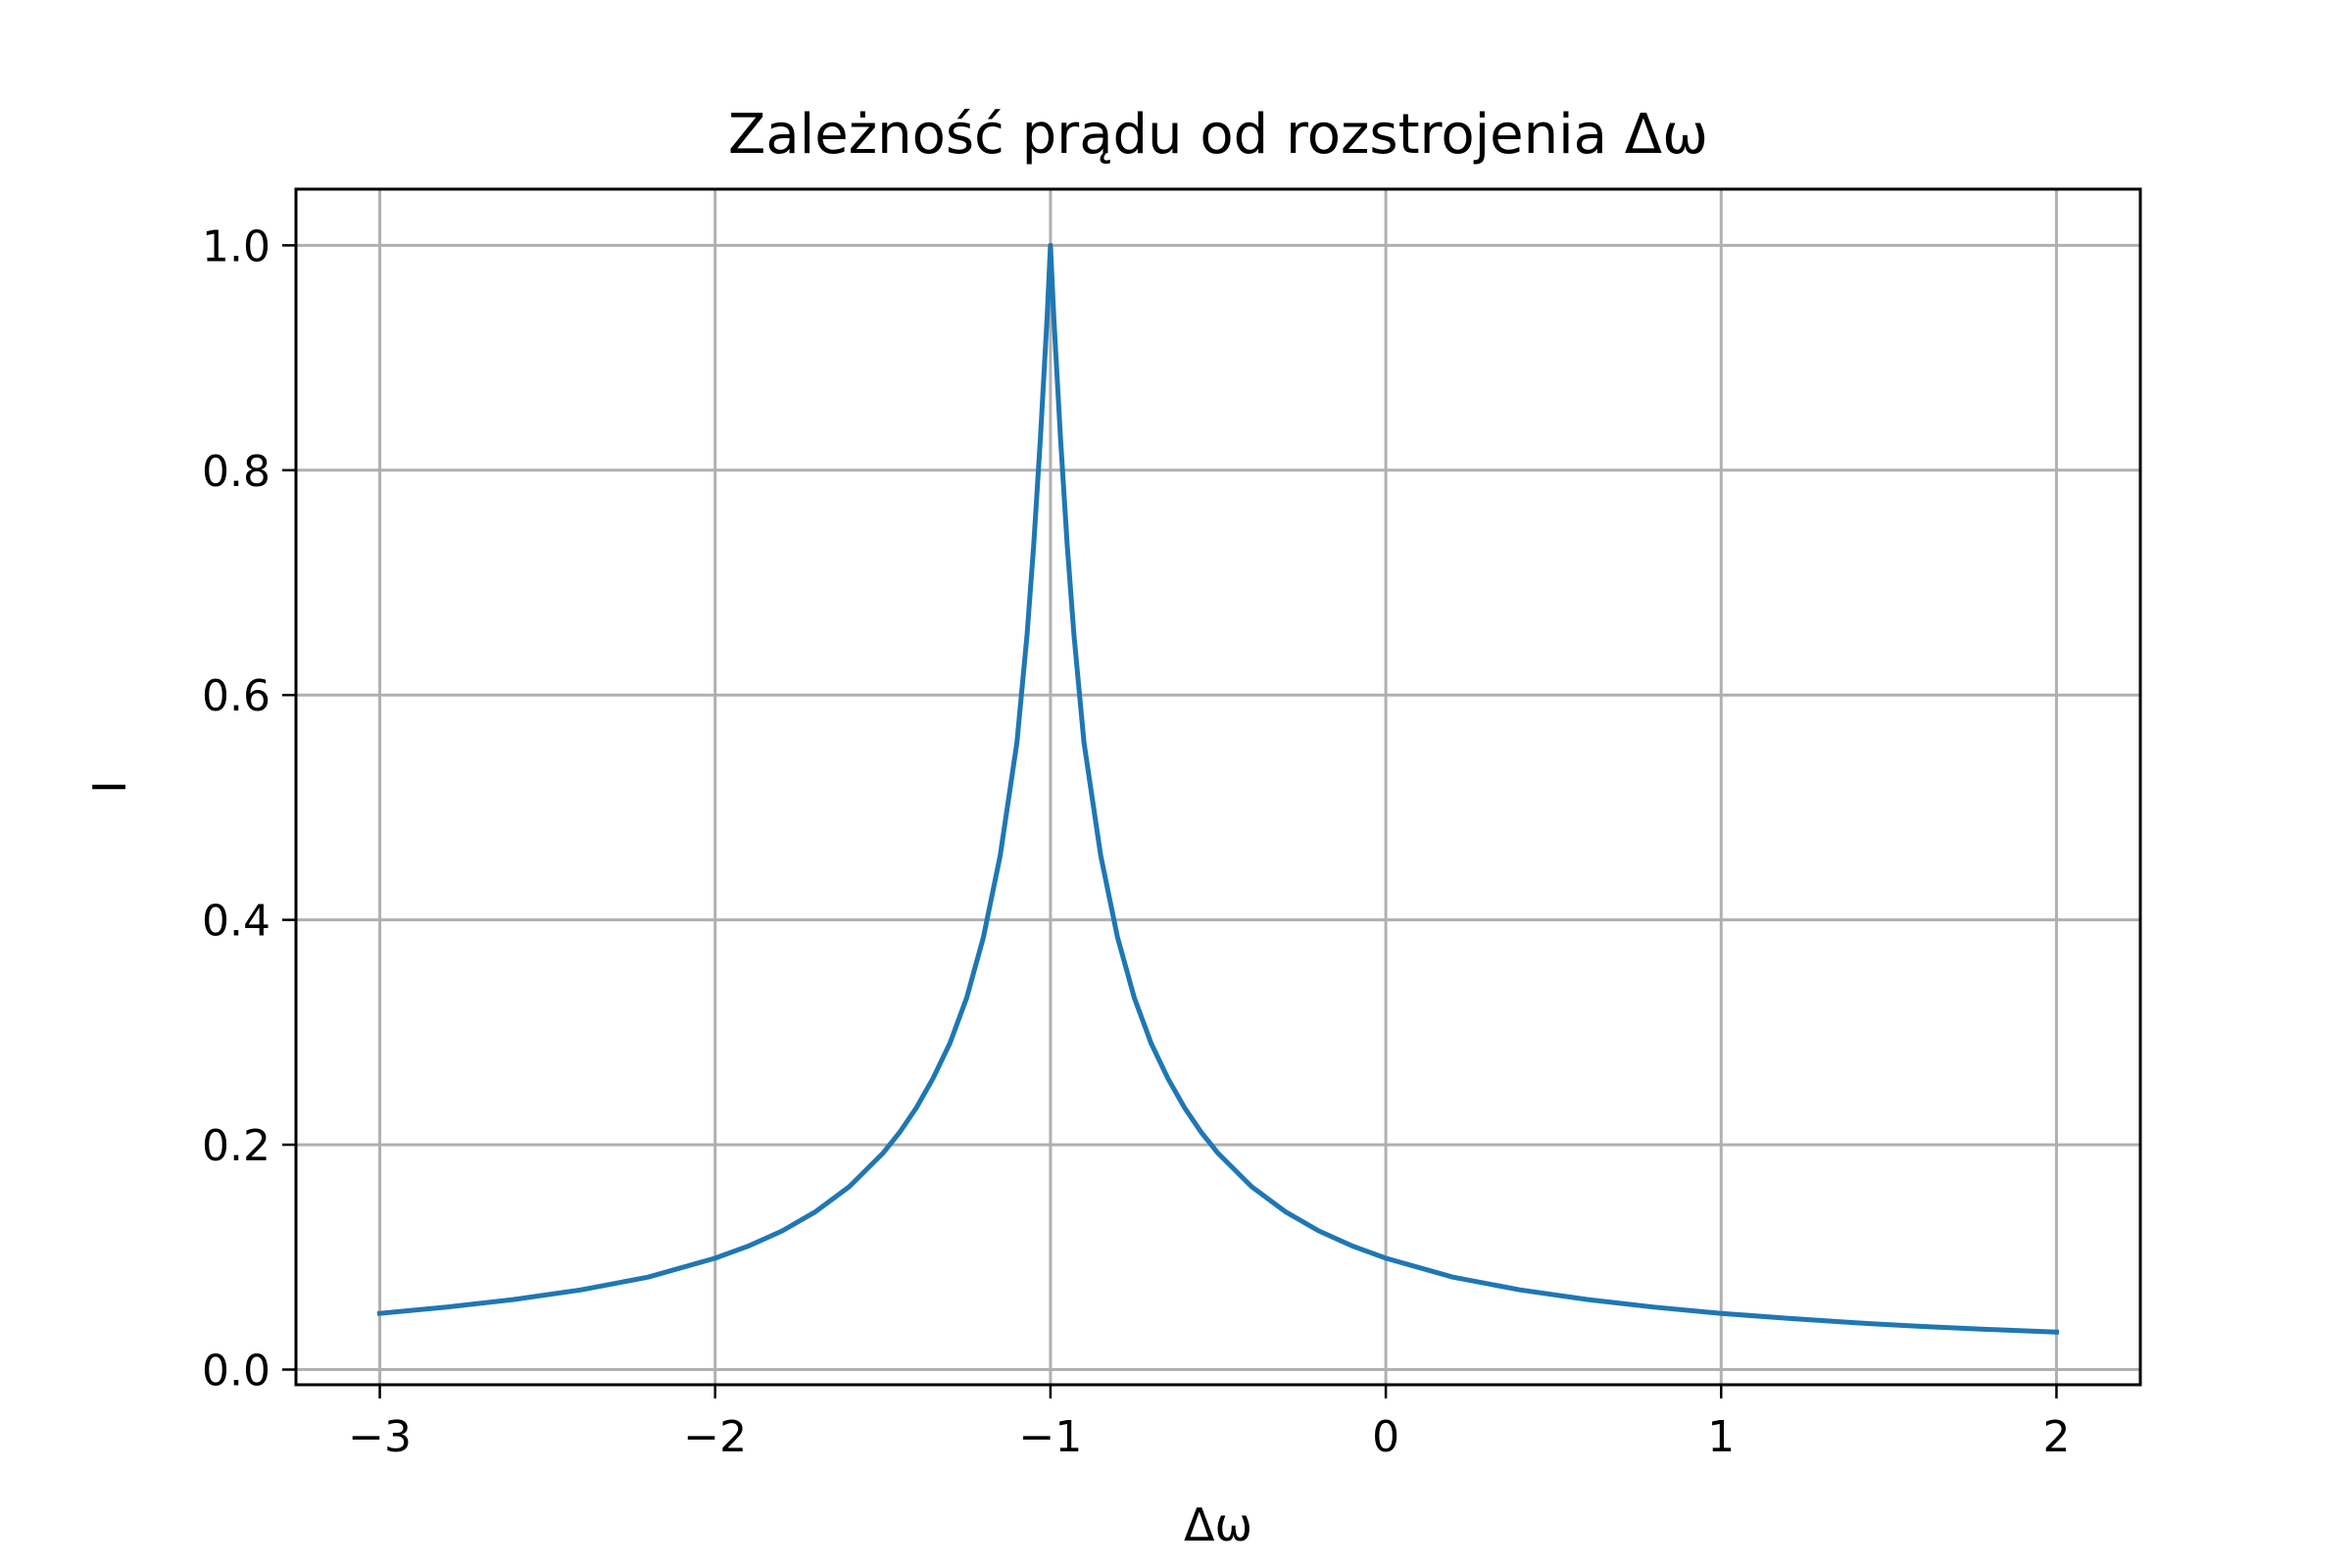 Image resolution: width=2352 pixels, height=1568 pixels. Describe the element at coordinates (236, 922) in the screenshot. I see `y-tick-label: 0.4` at that location.